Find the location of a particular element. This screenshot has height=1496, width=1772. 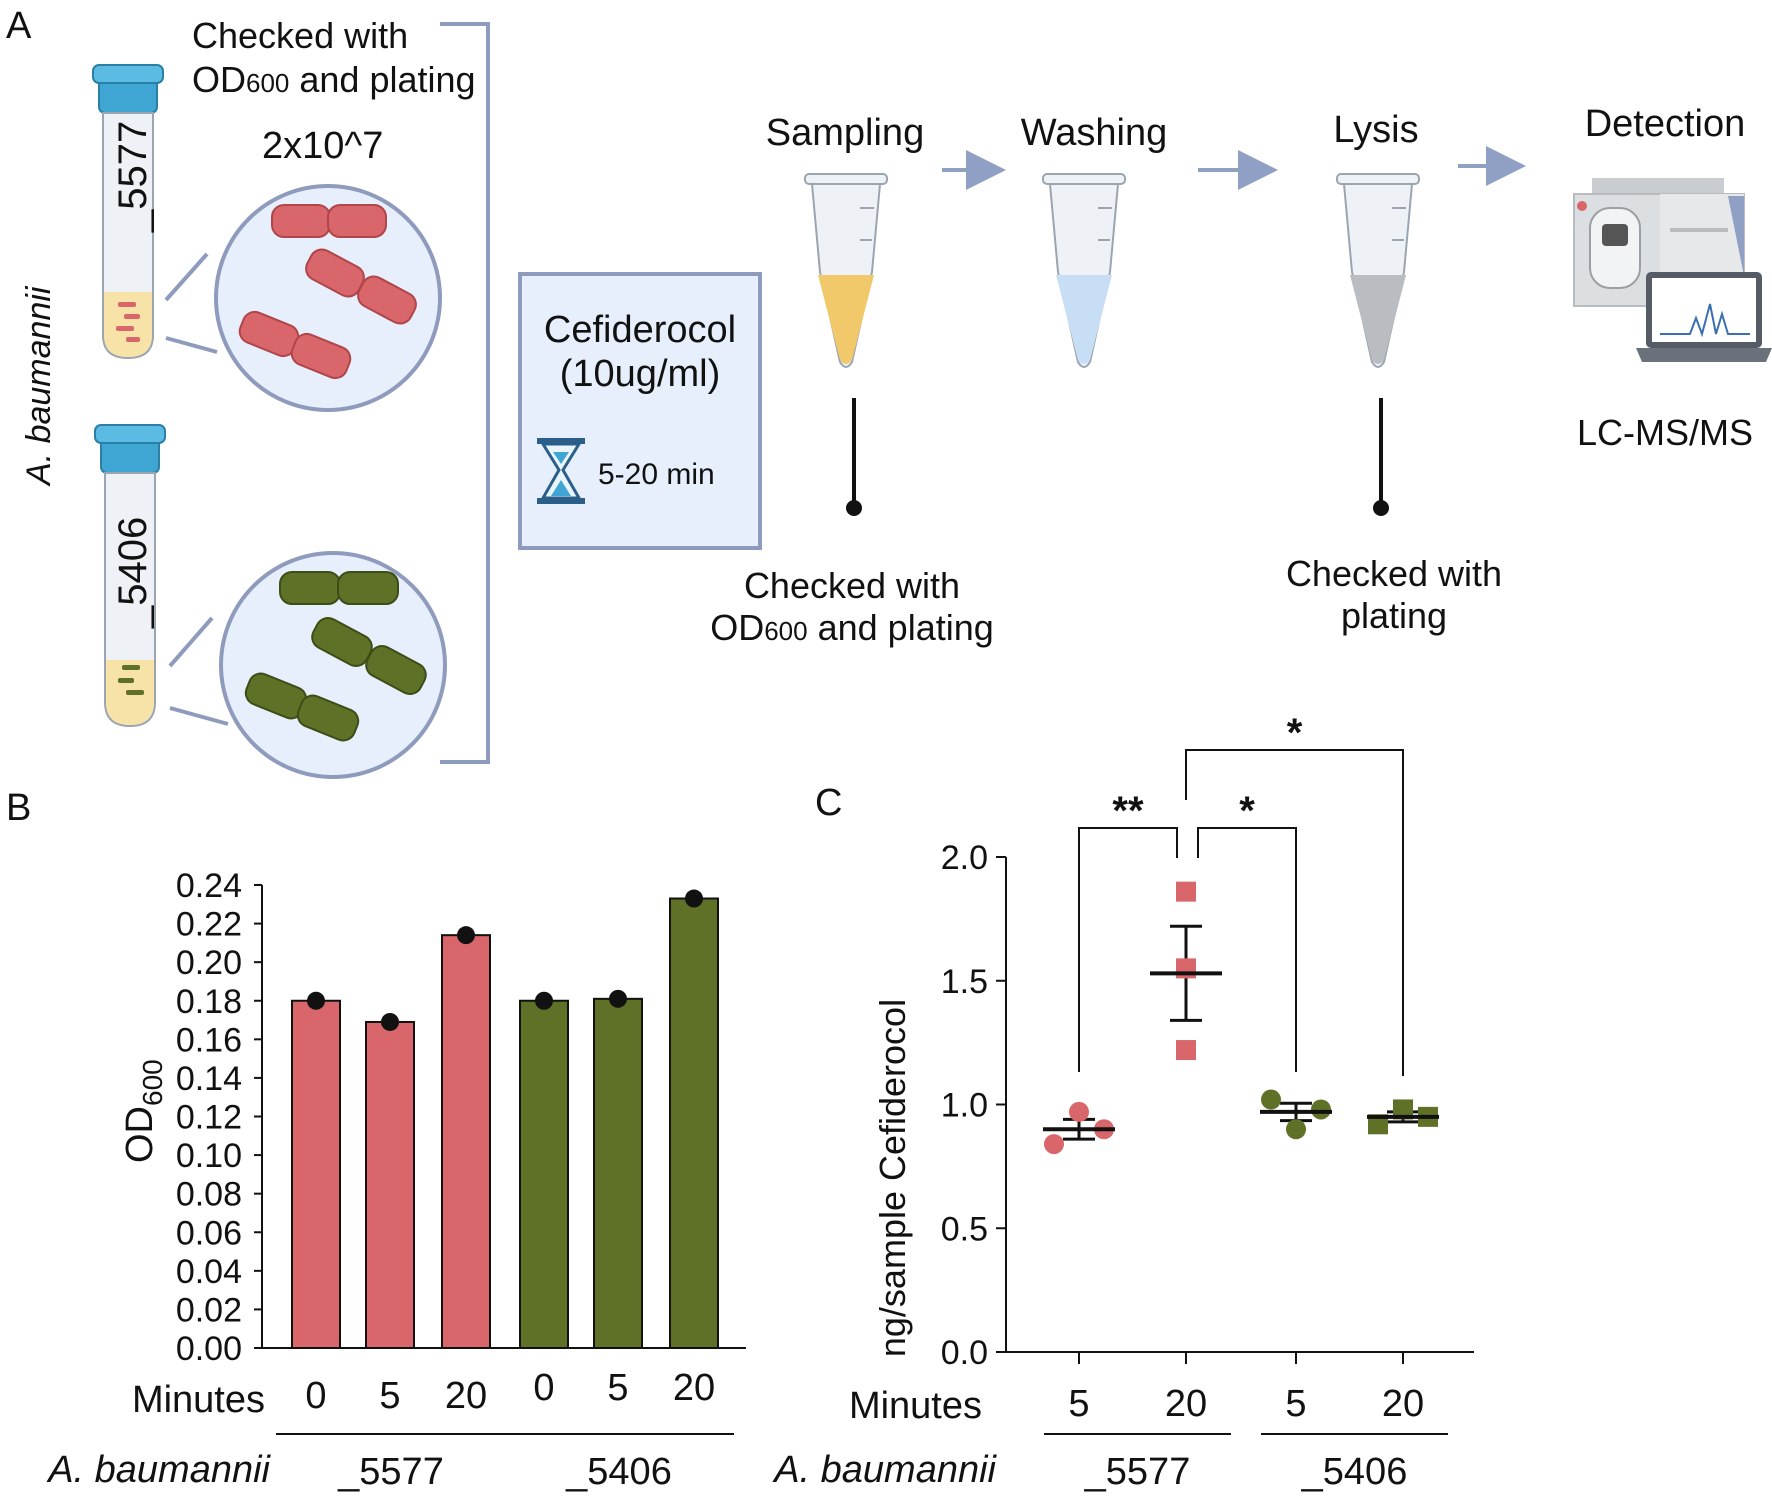

y-tick-label-b: 0.10 is located at coordinates (209, 1156).